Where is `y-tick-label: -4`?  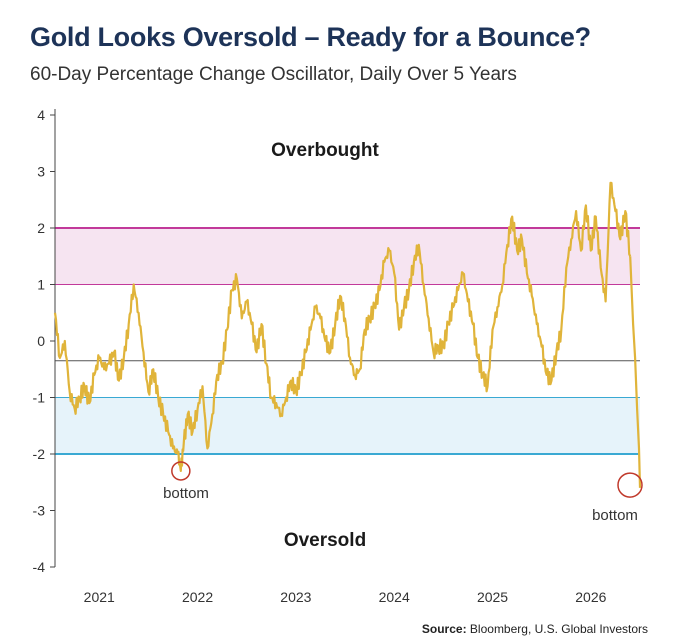 y-tick-label: -4 is located at coordinates (39, 567).